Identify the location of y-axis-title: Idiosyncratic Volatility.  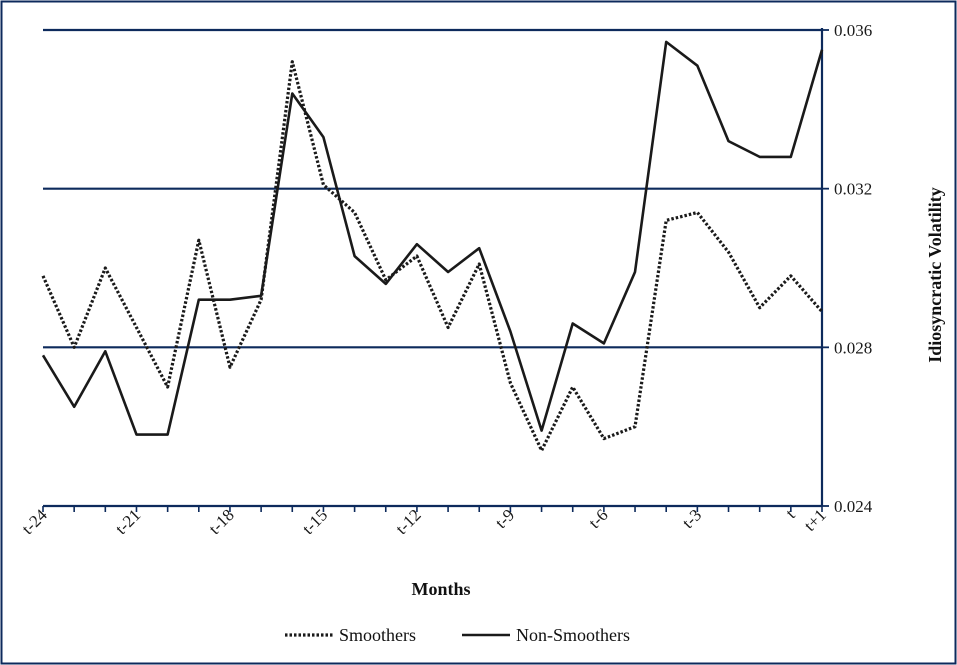
(935, 275).